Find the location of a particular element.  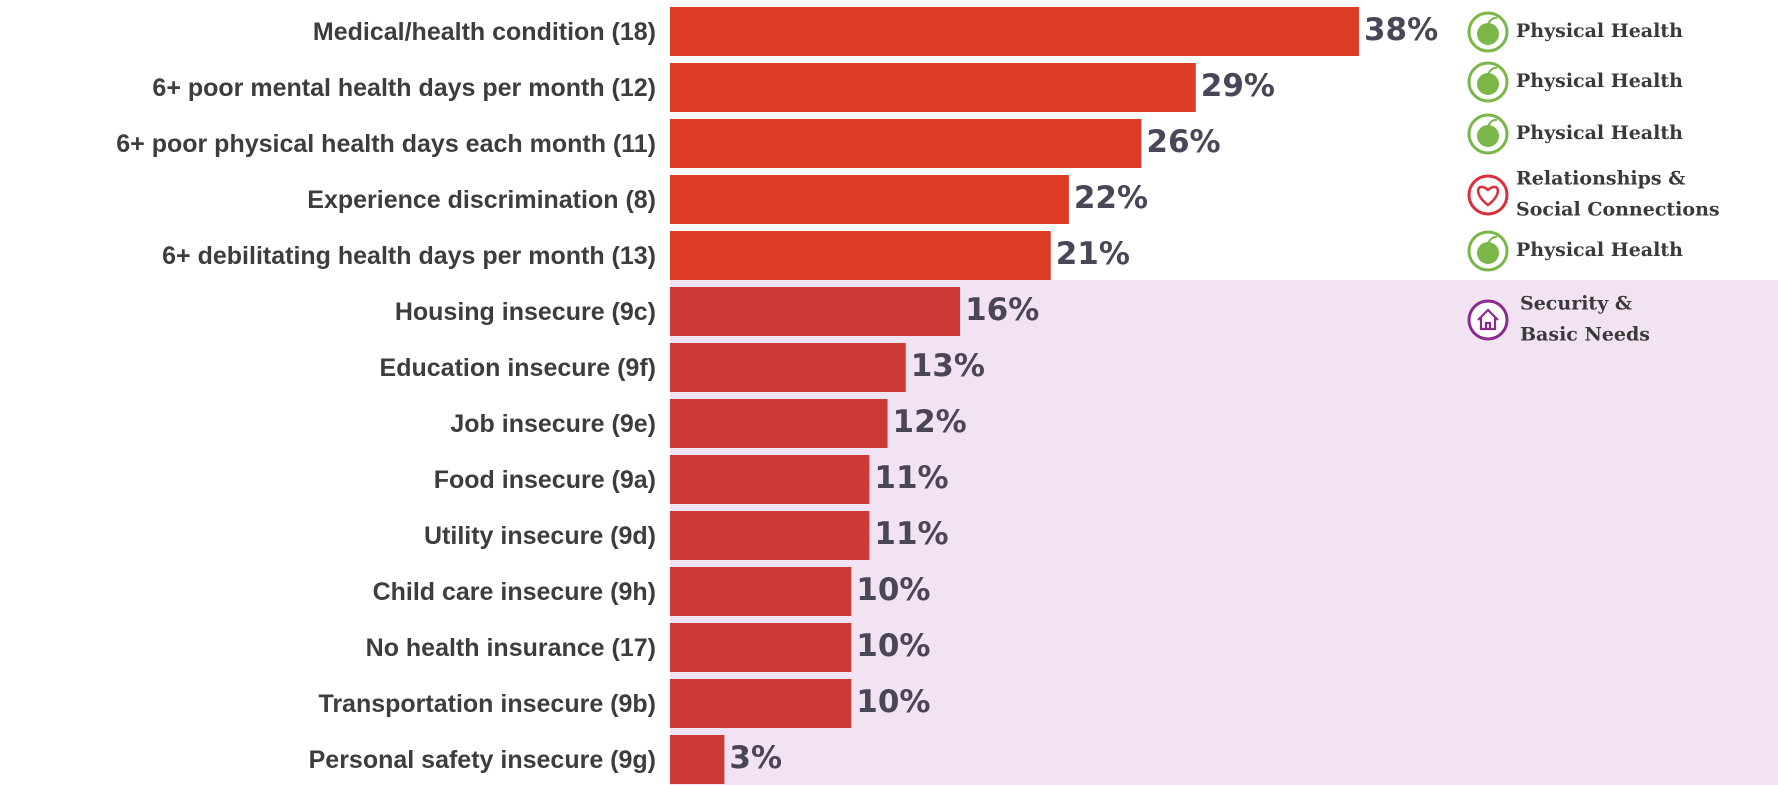

category-label: Utility insecure (9d) is located at coordinates (540, 536).